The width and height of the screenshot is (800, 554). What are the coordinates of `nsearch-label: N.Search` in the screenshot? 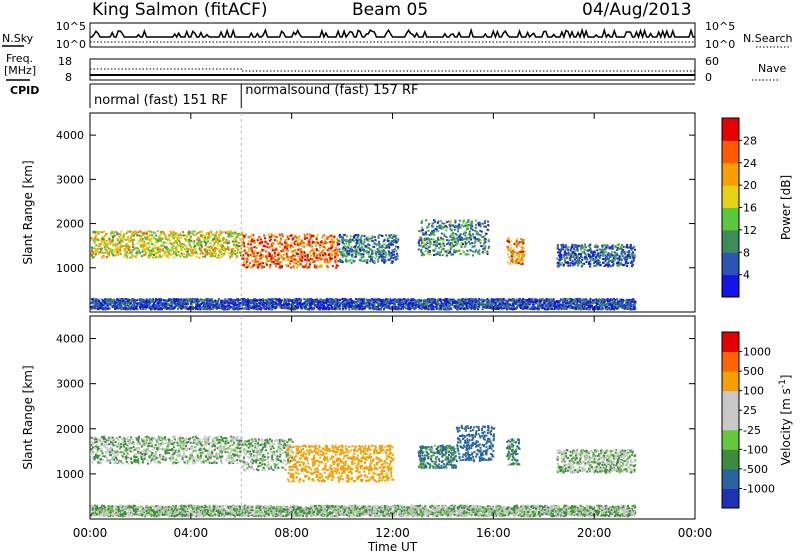 It's located at (768, 38).